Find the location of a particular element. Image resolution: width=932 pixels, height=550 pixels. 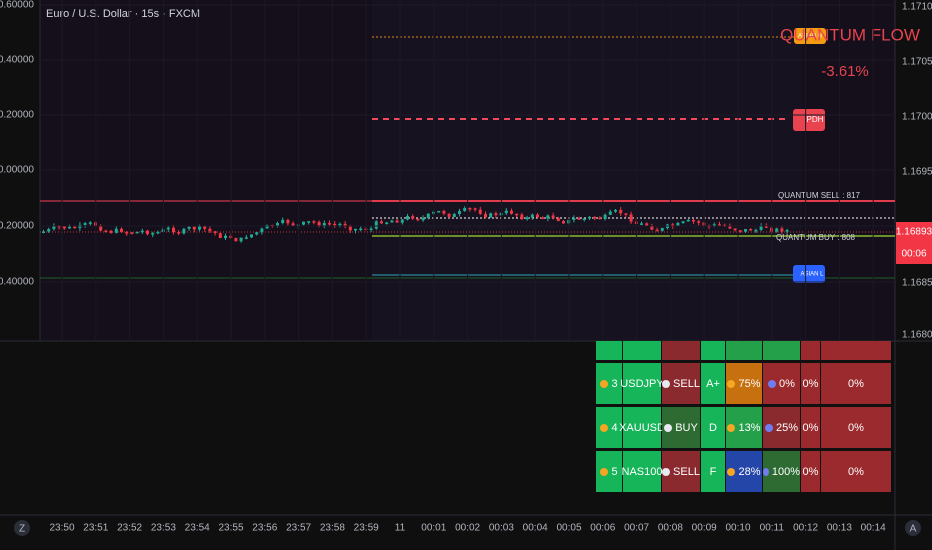

right-axis-label: 1.17050 is located at coordinates (917, 62).